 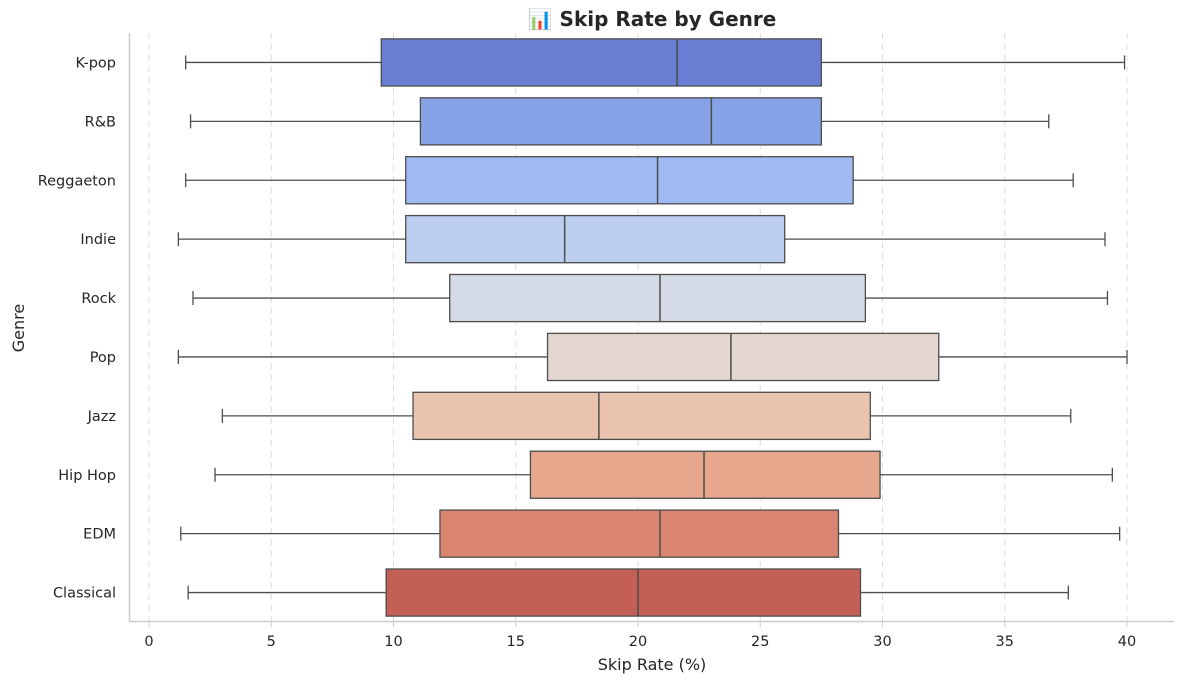 I want to click on x-tick-label-0: 0, so click(x=148, y=642).